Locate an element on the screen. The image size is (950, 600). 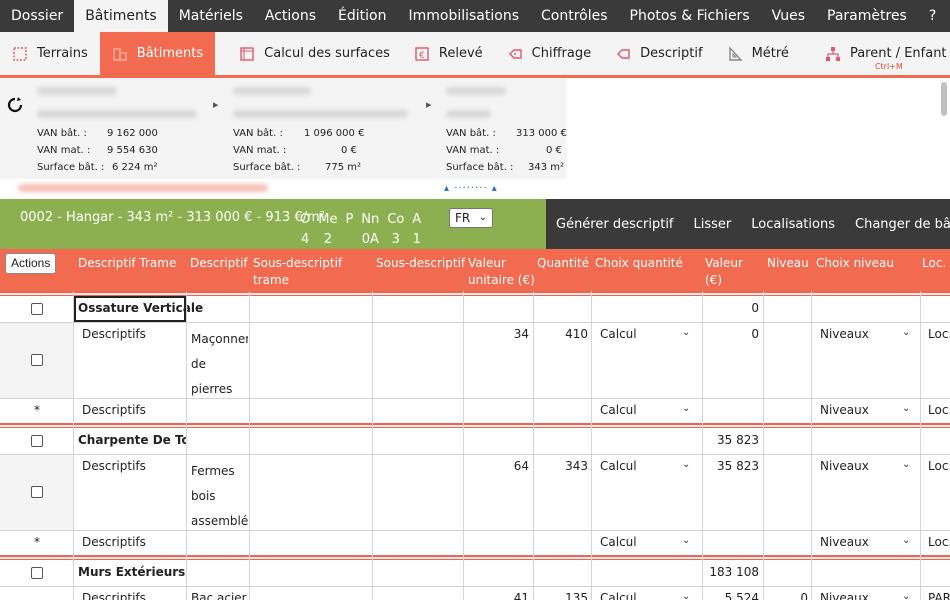
generer-descriptif-button: Générer descriptif is located at coordinates (615, 224).